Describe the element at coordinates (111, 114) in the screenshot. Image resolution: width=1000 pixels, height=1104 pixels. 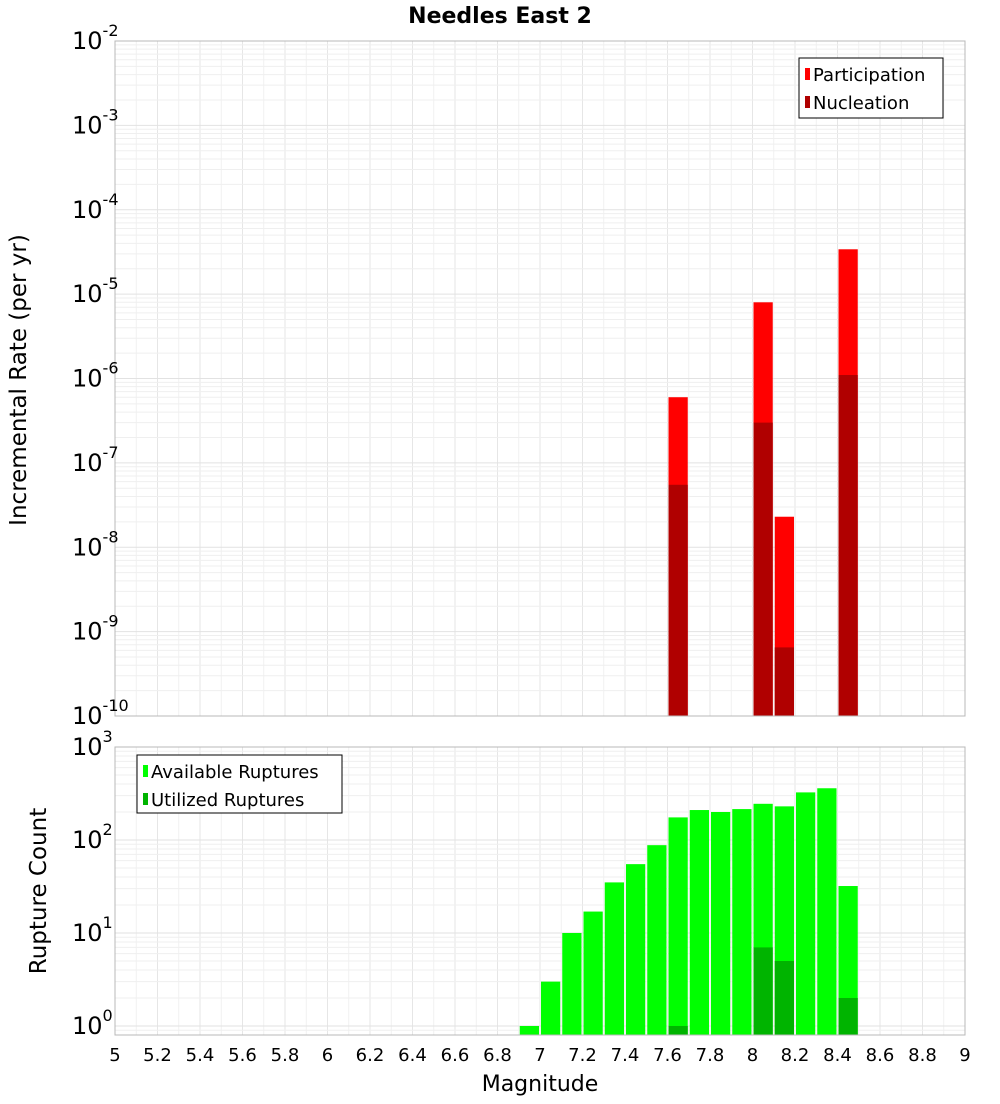
I see `y-tick-exponent: -3` at that location.